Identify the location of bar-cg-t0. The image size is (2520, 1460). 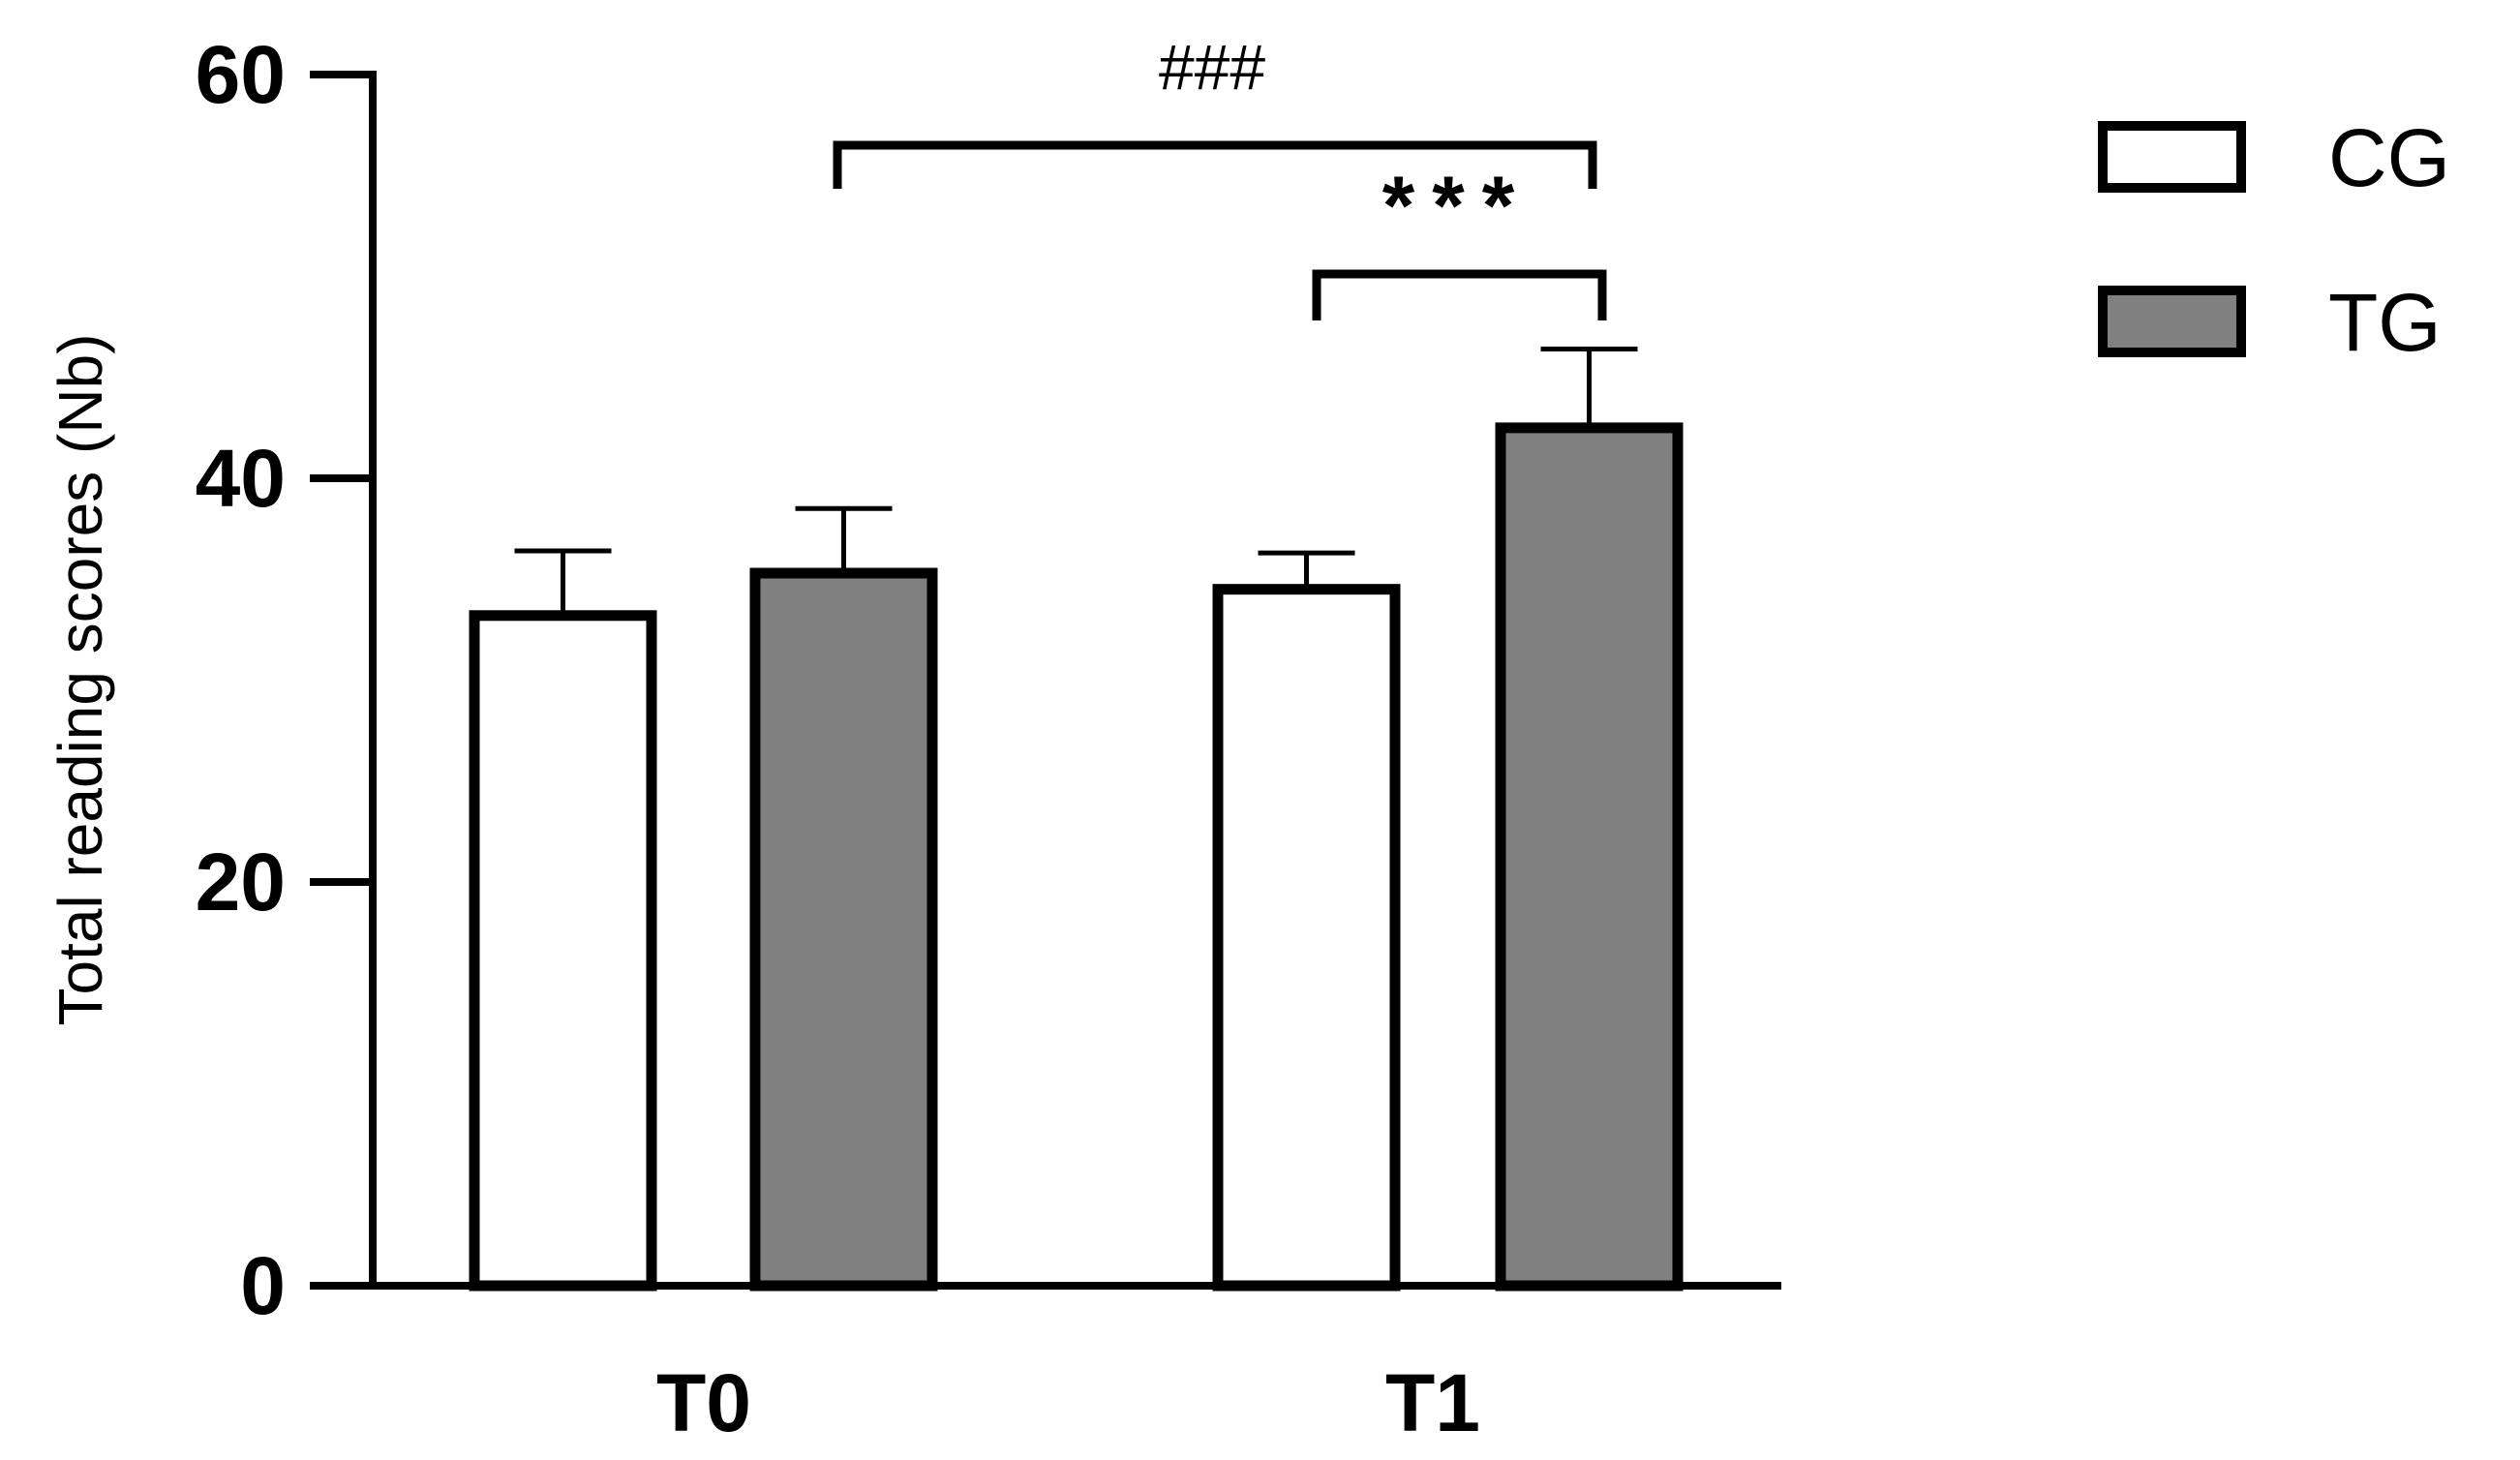
(563, 951).